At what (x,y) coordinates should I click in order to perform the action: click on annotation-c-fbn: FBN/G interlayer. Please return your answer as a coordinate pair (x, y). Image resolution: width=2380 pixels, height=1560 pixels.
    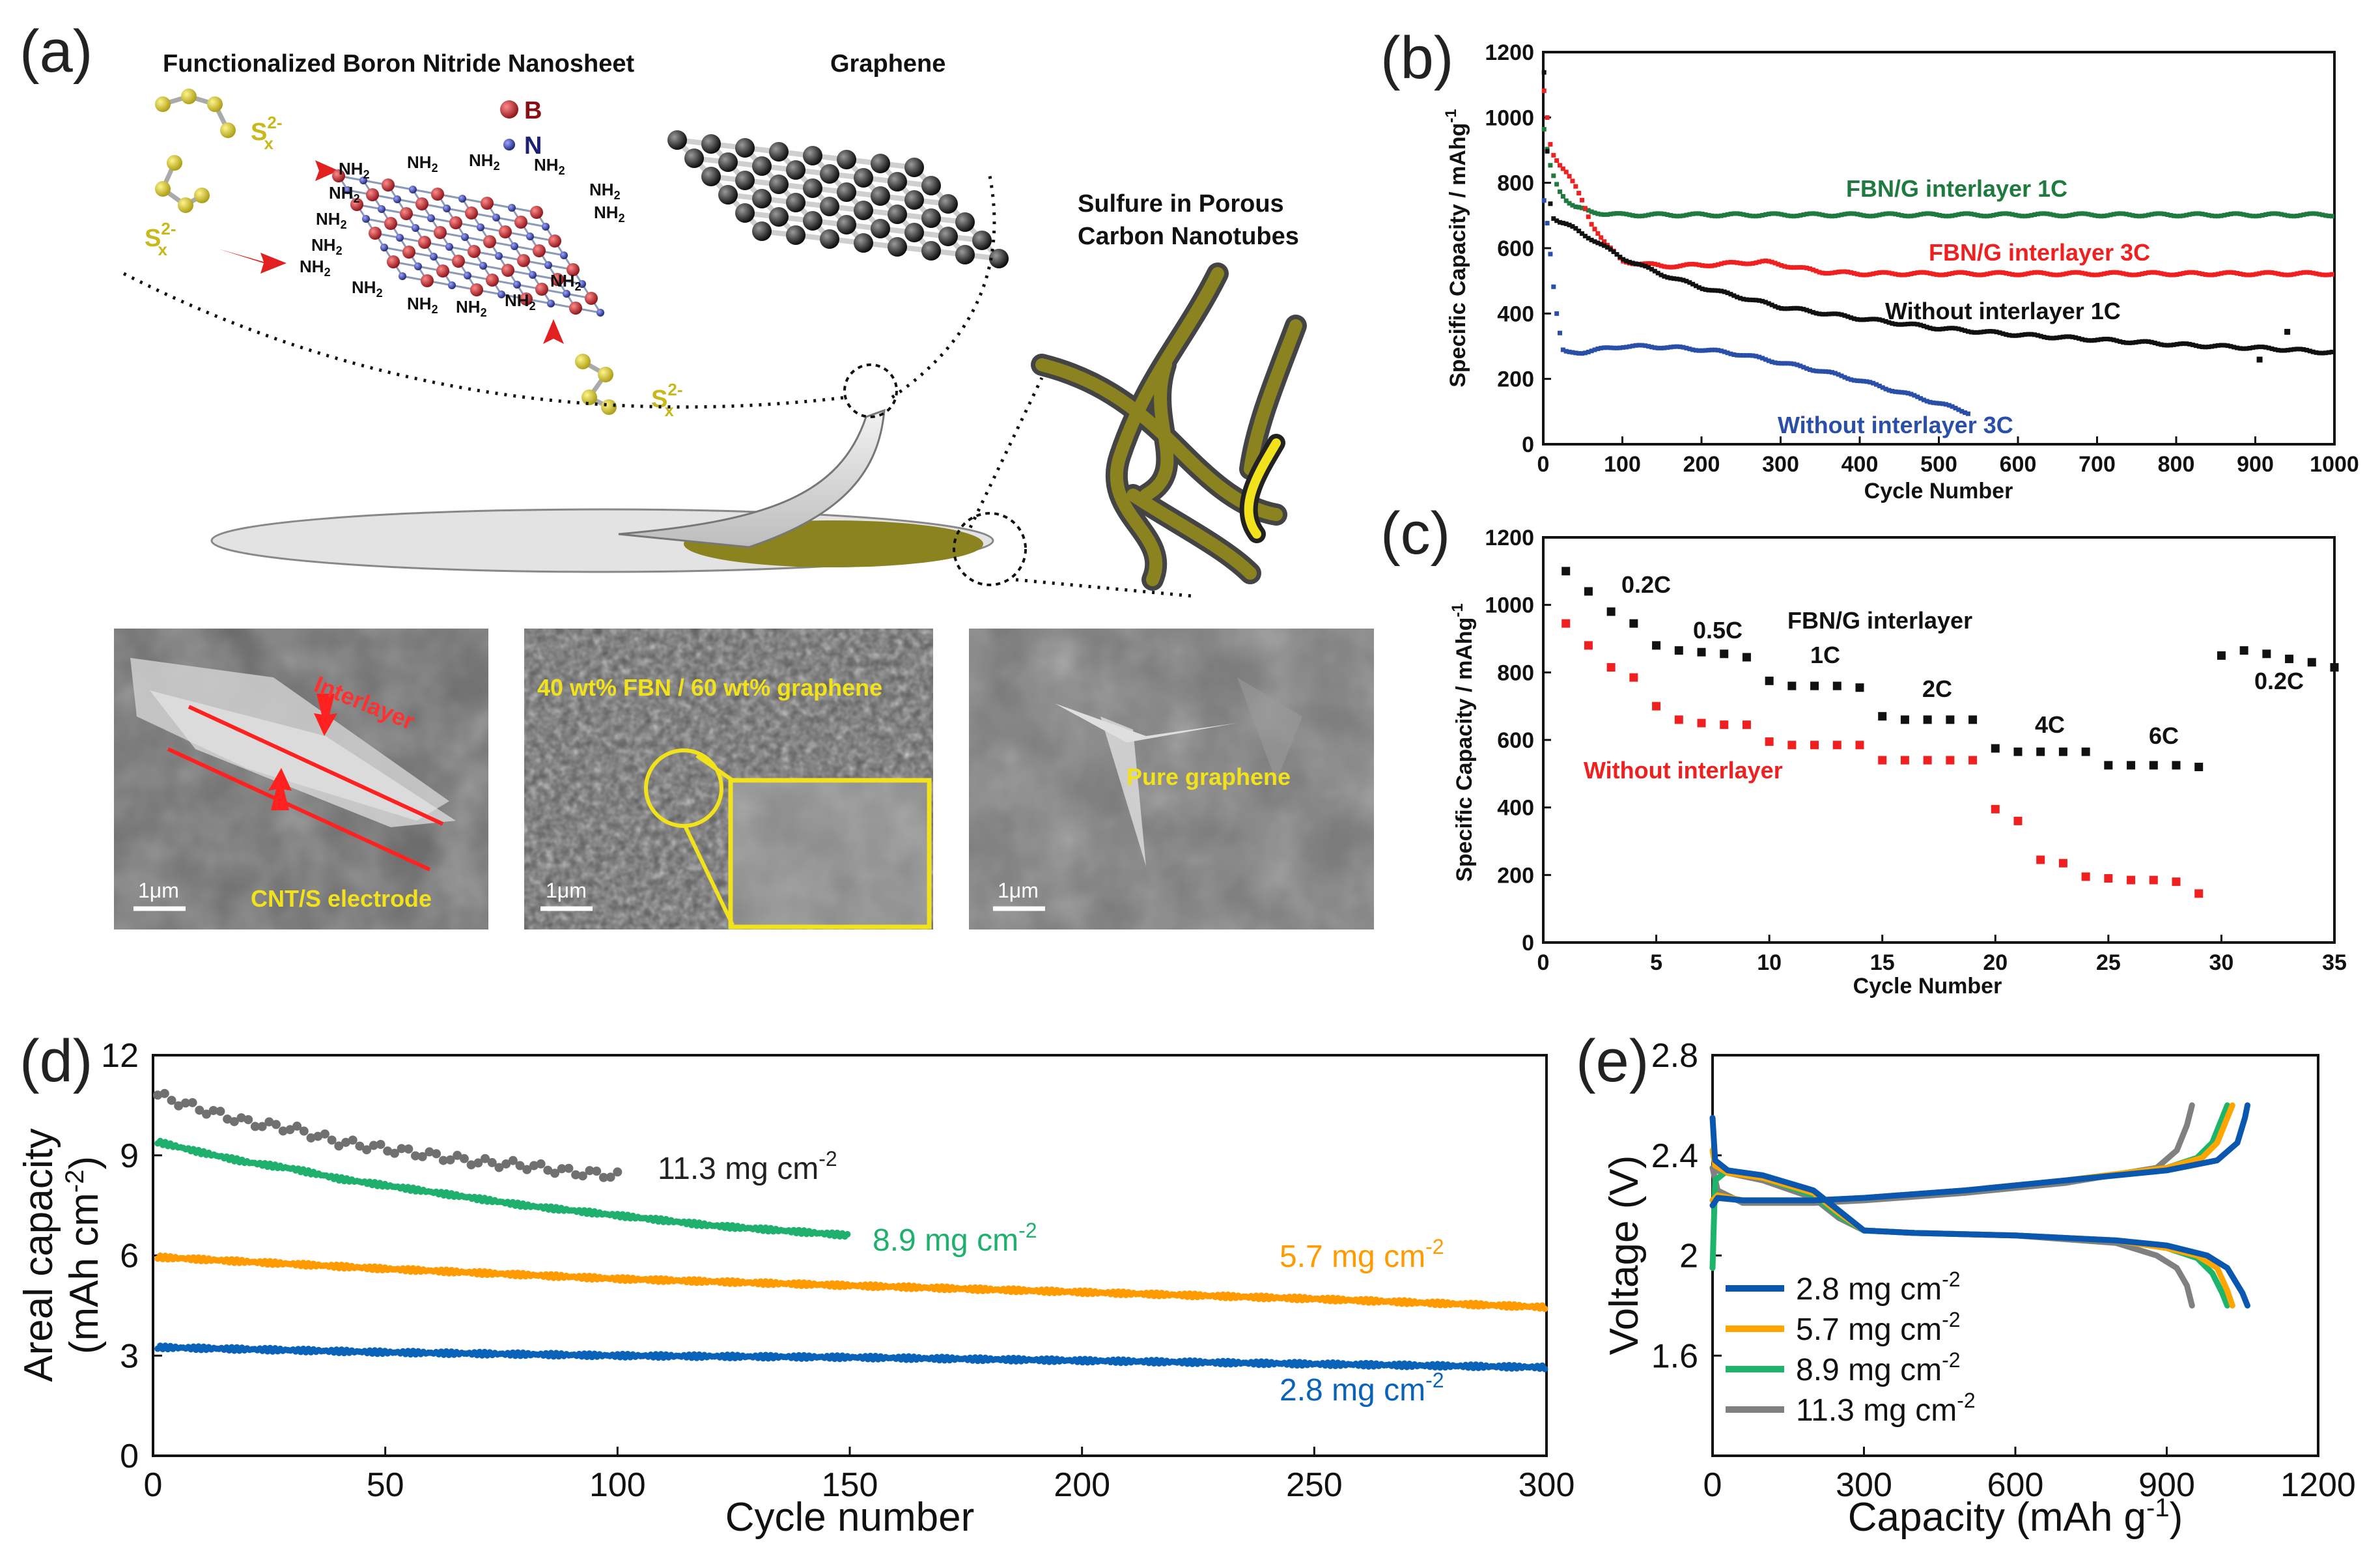
    Looking at the image, I should click on (1880, 621).